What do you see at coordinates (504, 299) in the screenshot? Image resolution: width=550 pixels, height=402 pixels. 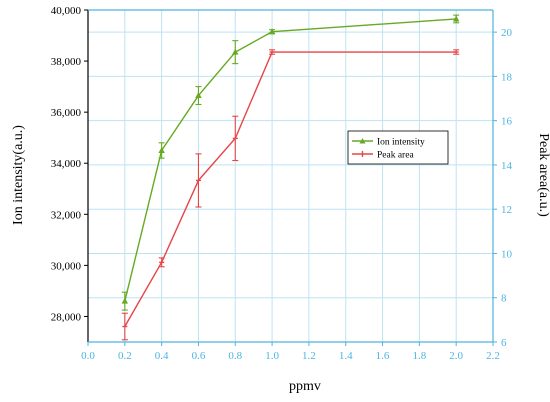 I see `y-right-tick-label: 8` at bounding box center [504, 299].